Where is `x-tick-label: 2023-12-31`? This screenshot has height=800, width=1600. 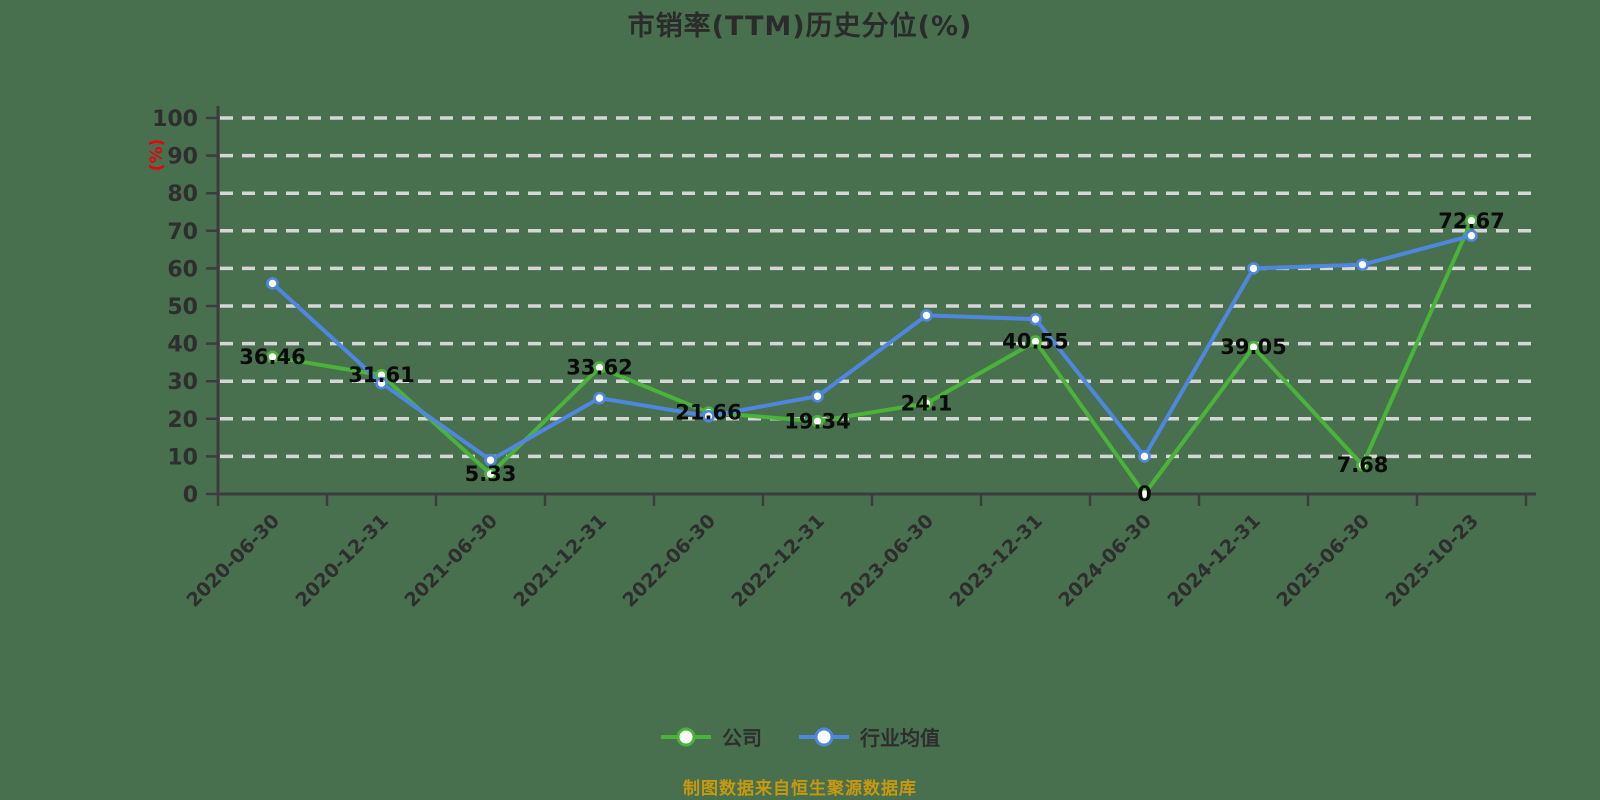
x-tick-label: 2023-12-31 is located at coordinates (997, 561).